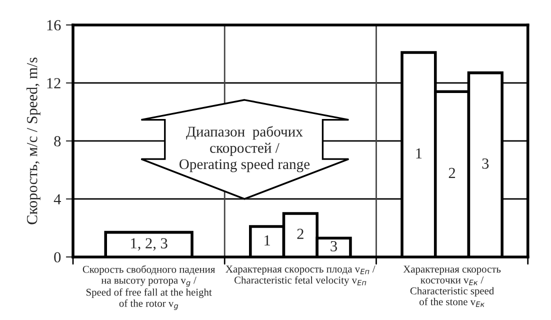 The height and width of the screenshot is (320, 551). I want to click on y-tick-label: 12, so click(53, 83).